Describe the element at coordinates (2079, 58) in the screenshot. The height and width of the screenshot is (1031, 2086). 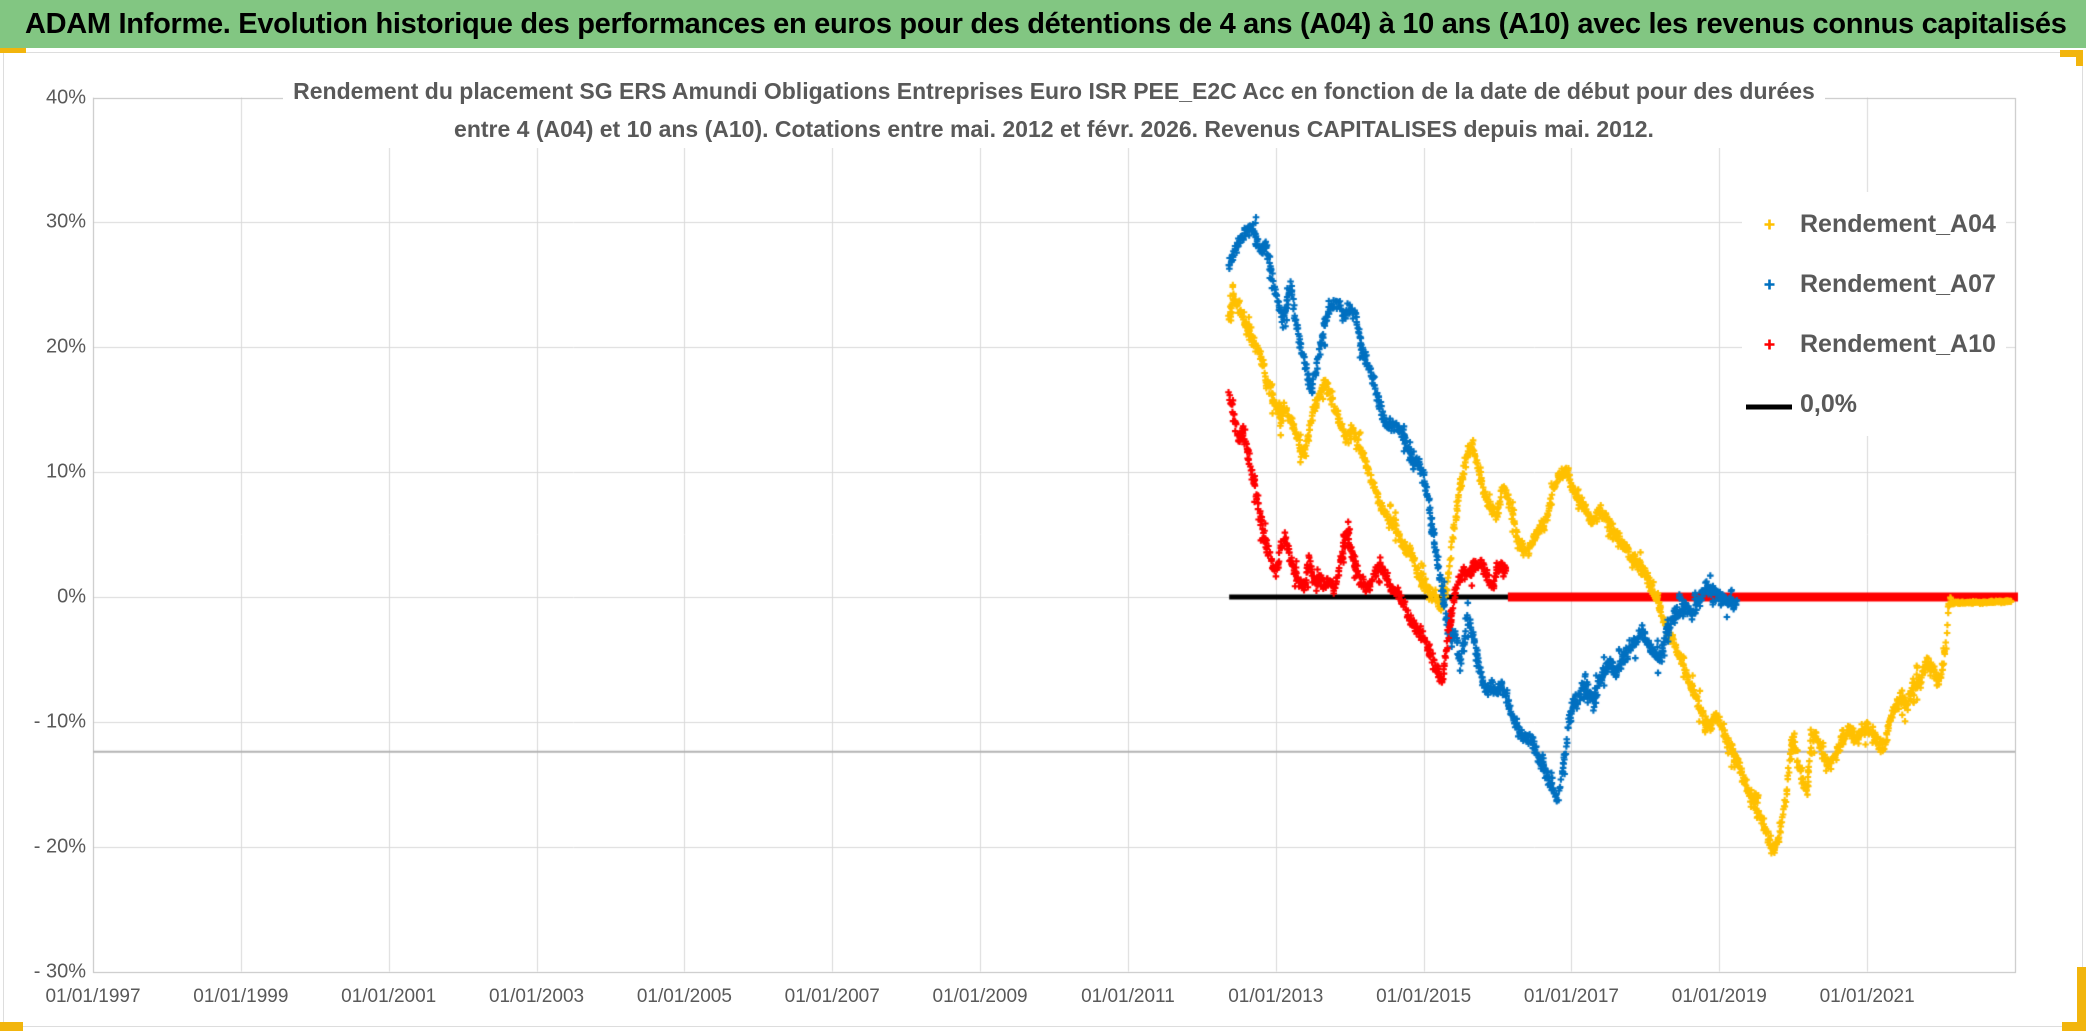
I see `gold-accent-top-right-v` at that location.